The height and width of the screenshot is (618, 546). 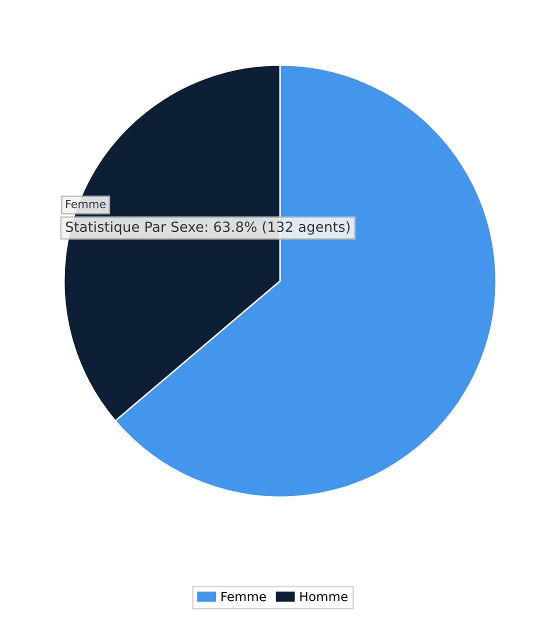 What do you see at coordinates (208, 228) in the screenshot?
I see `text: Statistique Par Sexe: 63.8% (132 agents)` at bounding box center [208, 228].